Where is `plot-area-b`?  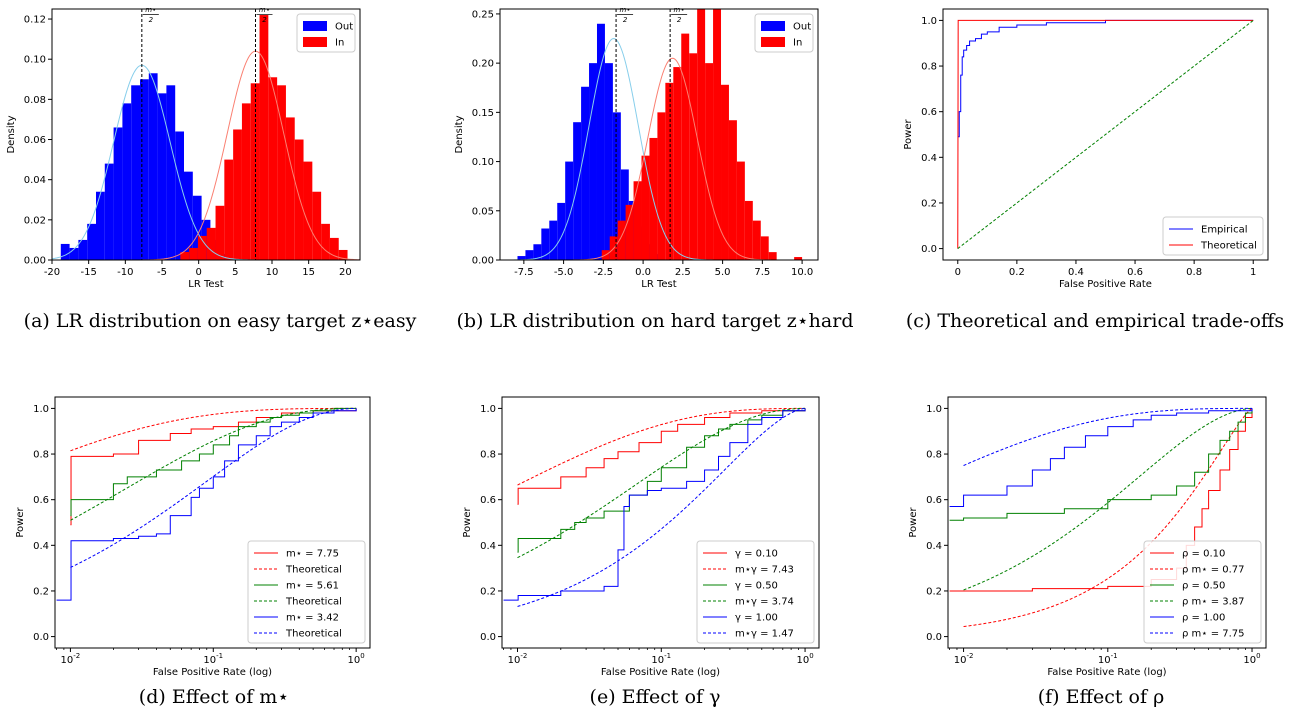
plot-area-b is located at coordinates (659, 134).